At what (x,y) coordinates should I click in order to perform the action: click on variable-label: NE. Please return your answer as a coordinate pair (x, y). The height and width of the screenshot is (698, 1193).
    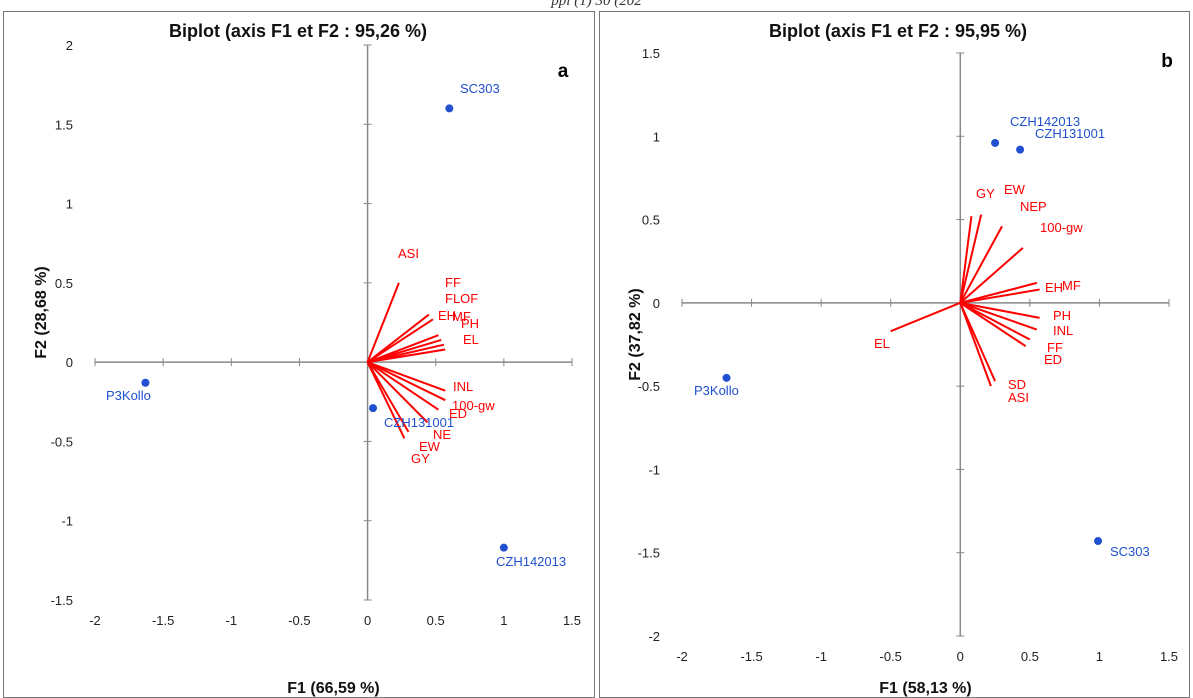
    Looking at the image, I should click on (442, 434).